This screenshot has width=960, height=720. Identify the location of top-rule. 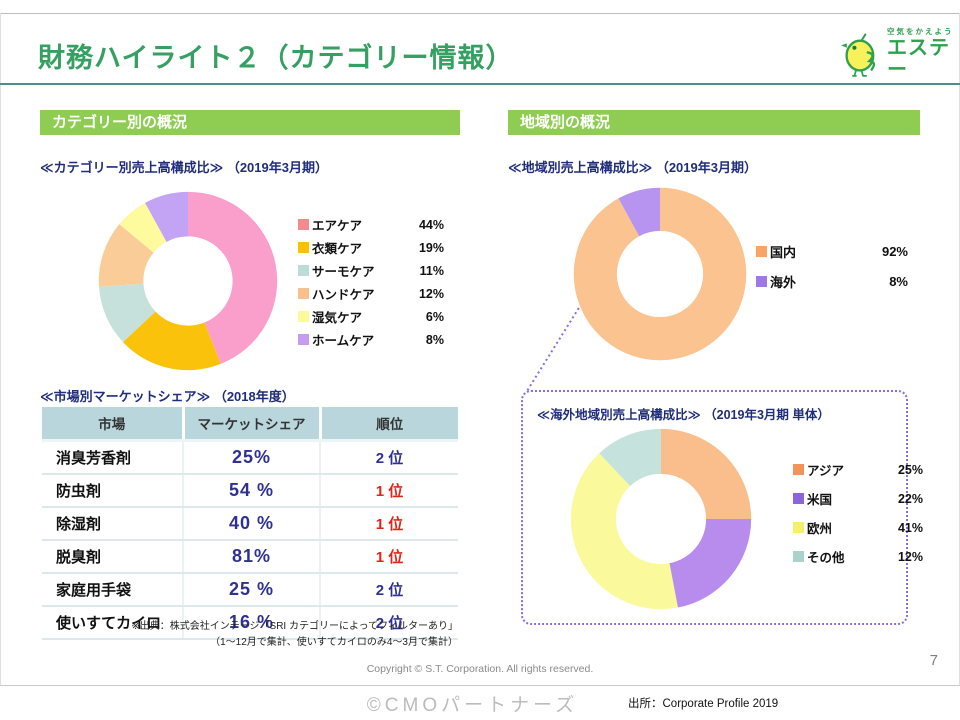
(480, 13).